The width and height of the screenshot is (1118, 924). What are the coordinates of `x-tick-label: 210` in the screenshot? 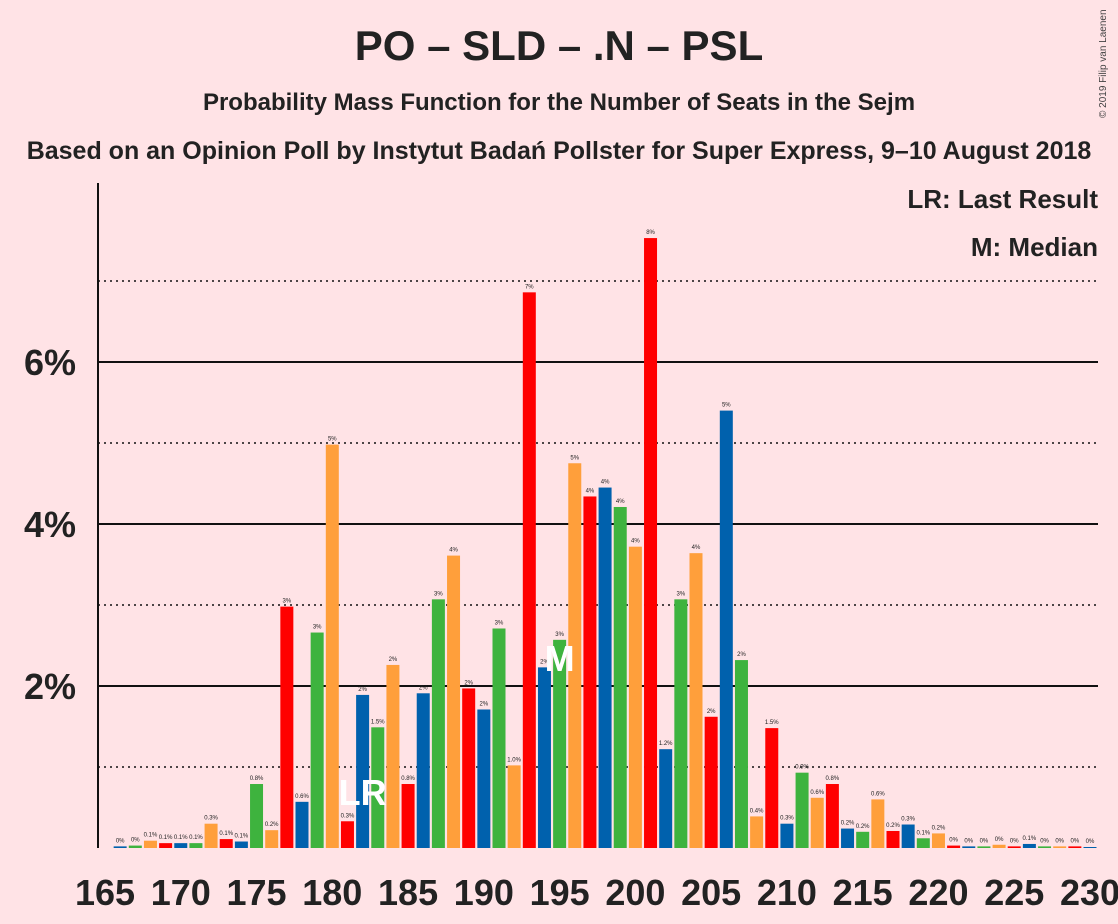 It's located at (787, 892).